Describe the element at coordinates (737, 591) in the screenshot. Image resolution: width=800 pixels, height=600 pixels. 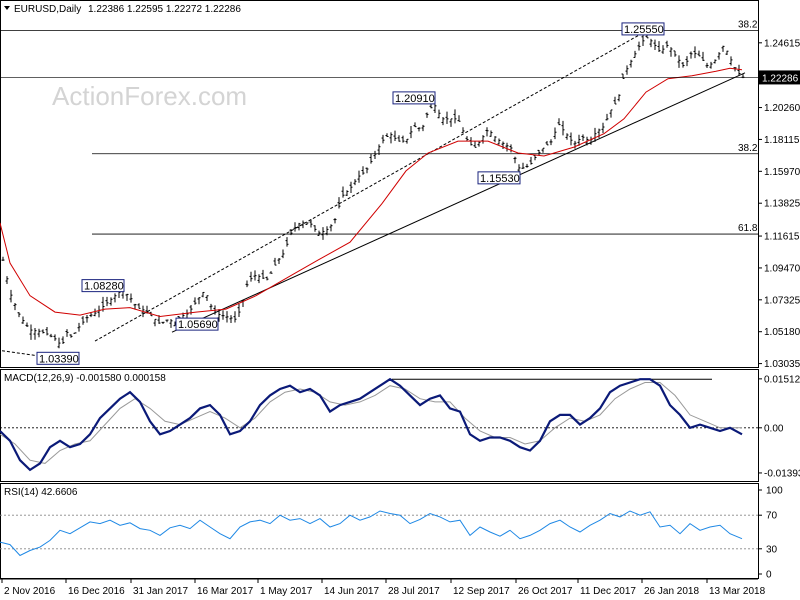
I see `date-tick-label: 13 Mar 2018` at that location.